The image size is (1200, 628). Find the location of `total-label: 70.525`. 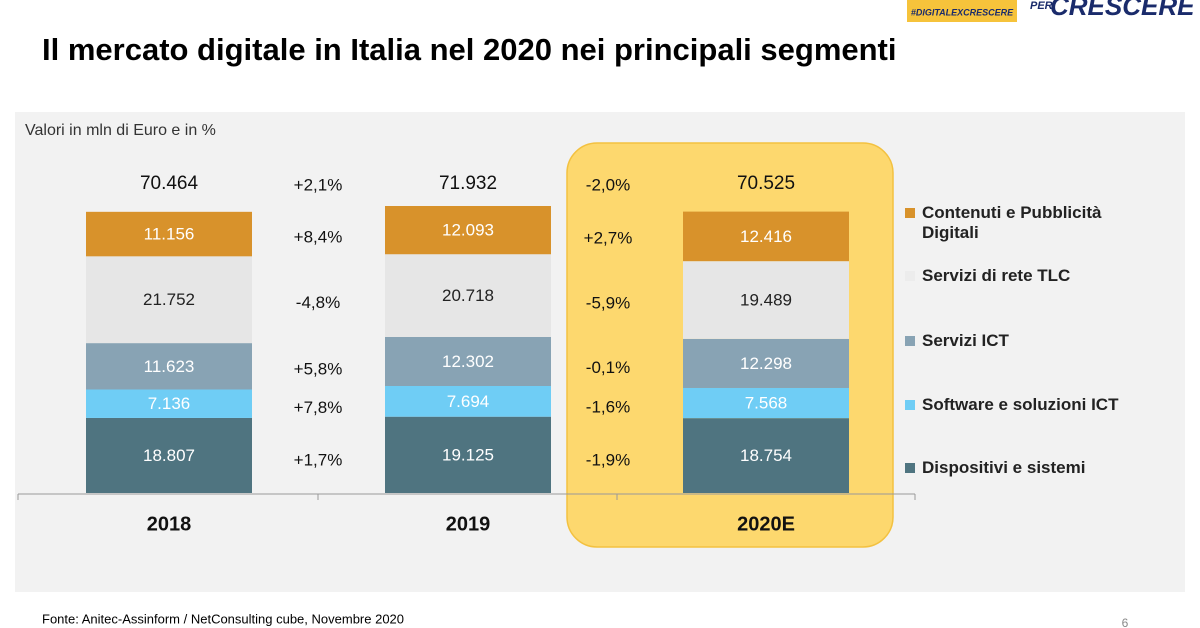

total-label: 70.525 is located at coordinates (766, 183).